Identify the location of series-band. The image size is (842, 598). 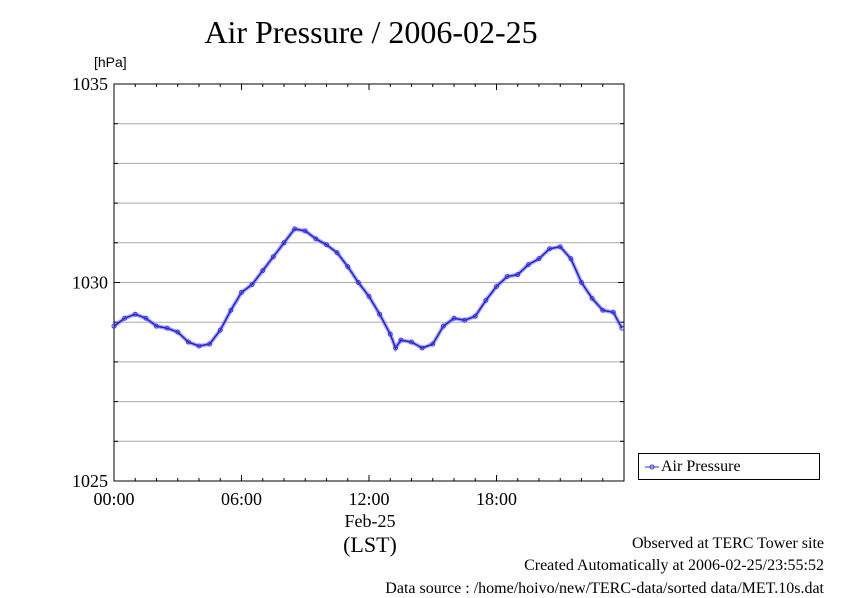
(368, 289).